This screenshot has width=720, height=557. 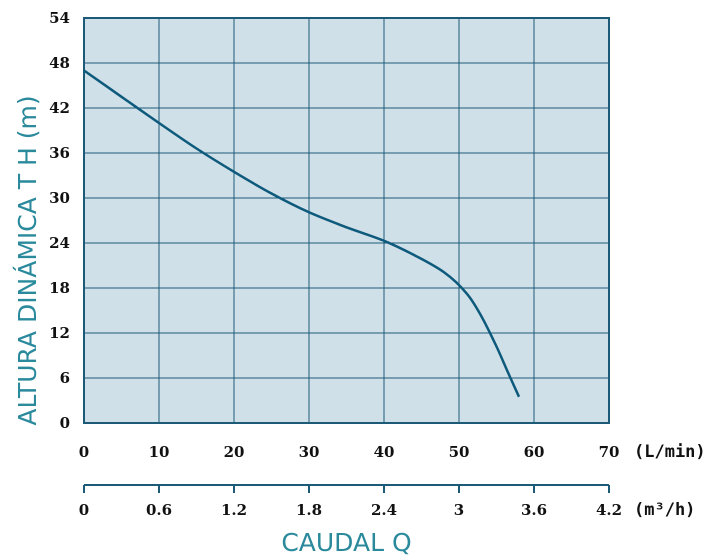 I want to click on x-axis-title: CAUDAL Q, so click(x=346, y=542).